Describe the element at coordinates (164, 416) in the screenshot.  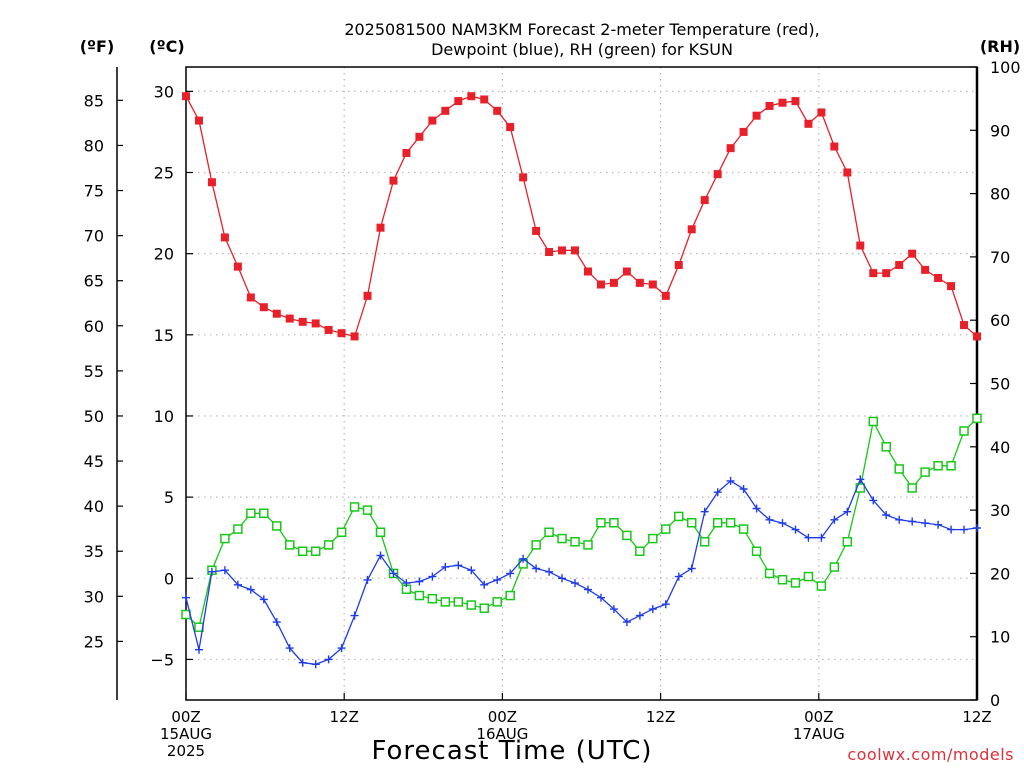
I see `celsius-tick-label: 10` at that location.